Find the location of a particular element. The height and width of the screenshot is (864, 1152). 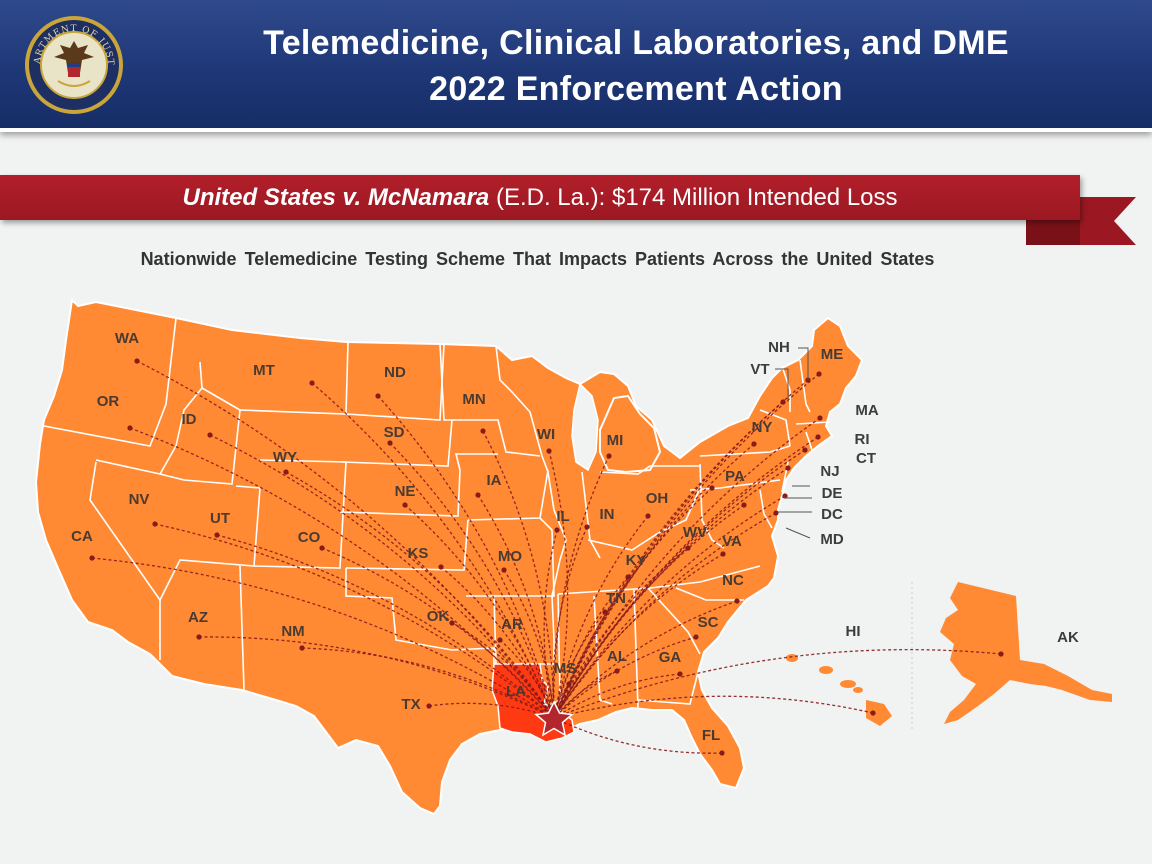

connection-line-ia is located at coordinates (516, 606).